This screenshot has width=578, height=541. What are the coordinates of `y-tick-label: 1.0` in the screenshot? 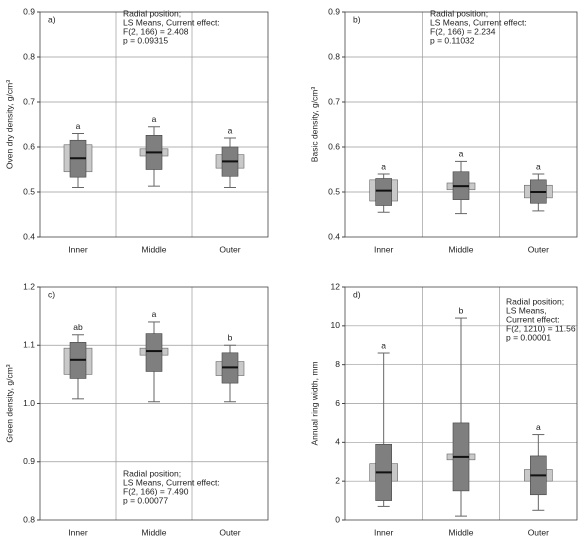 It's located at (29, 403).